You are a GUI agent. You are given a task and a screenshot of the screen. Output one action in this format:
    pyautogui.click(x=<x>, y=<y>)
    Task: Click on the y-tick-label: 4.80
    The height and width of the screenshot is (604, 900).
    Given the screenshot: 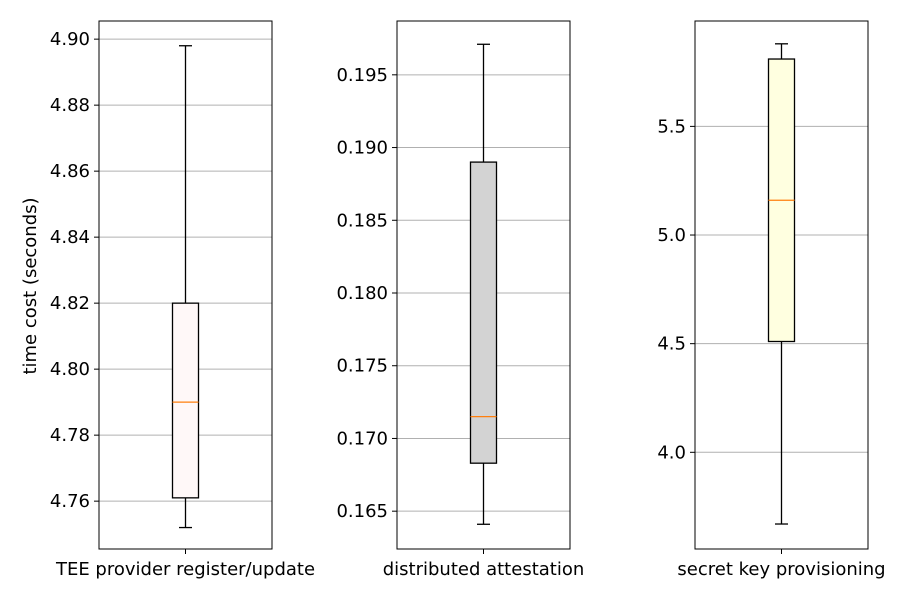 What is the action you would take?
    pyautogui.click(x=70, y=369)
    